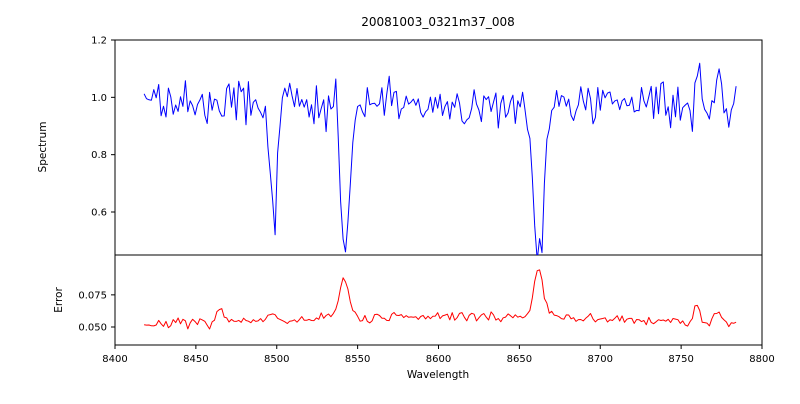 This screenshot has width=800, height=404. What do you see at coordinates (99, 155) in the screenshot?
I see `y-tick-label: 0.8` at bounding box center [99, 155].